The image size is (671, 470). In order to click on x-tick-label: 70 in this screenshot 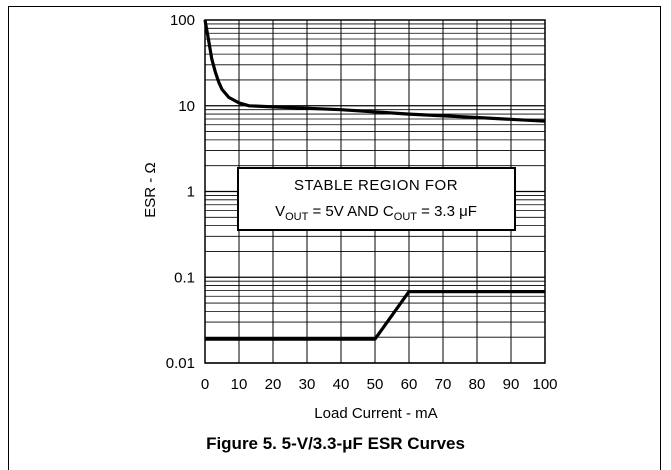, I will do `click(443, 384)`.